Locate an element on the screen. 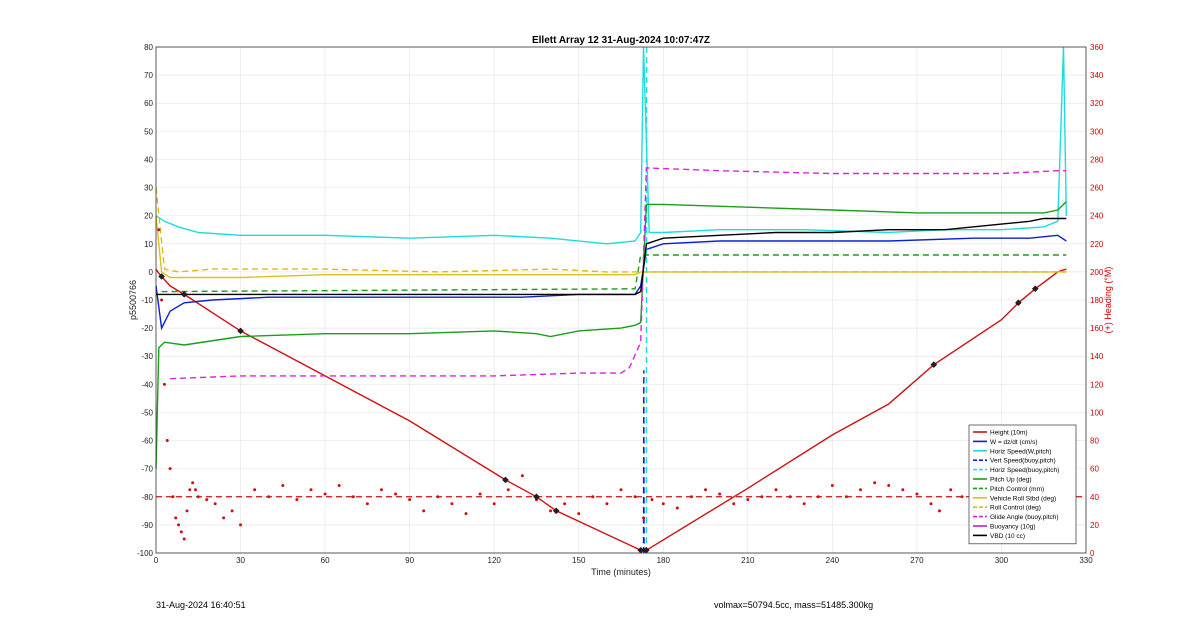 The height and width of the screenshot is (622, 1200). y2-tick-label: 220 is located at coordinates (1097, 244).